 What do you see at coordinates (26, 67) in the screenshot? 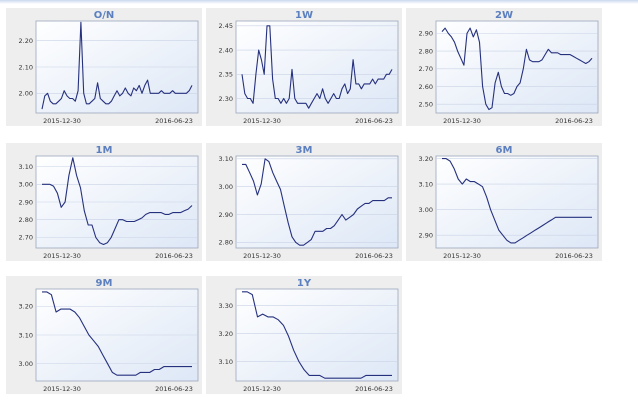
I see `y-tick-label: 2.10` at bounding box center [26, 67].